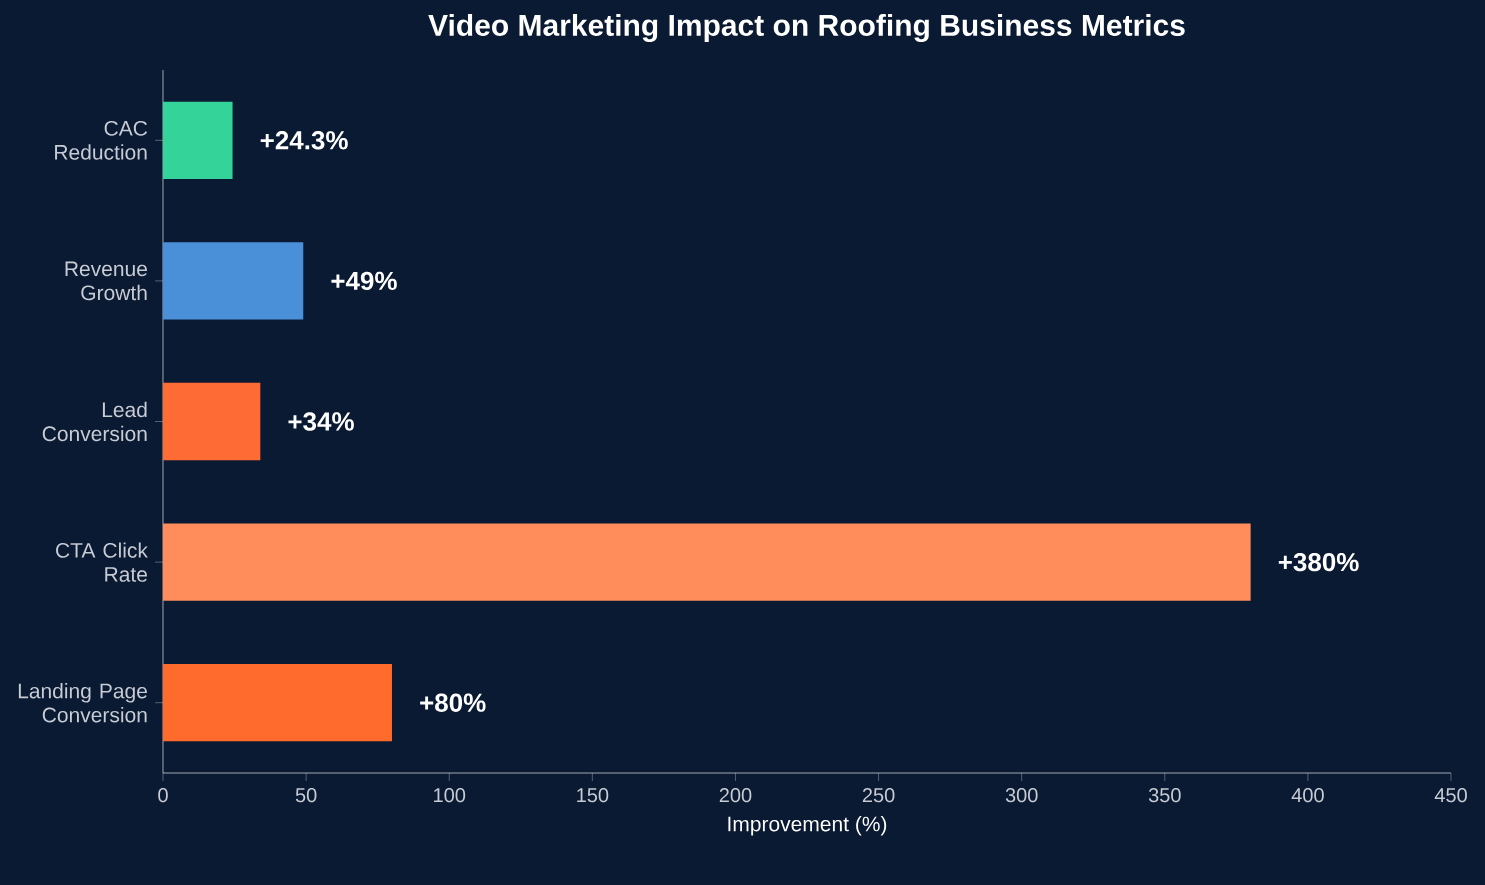 The width and height of the screenshot is (1485, 885). Describe the element at coordinates (102, 562) in the screenshot. I see `y-tick-label: CTA Click Rate` at that location.